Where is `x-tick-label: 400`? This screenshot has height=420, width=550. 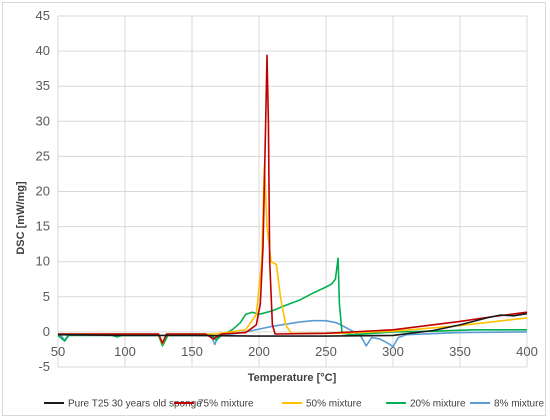
x-tick-label: 400 is located at coordinates (527, 351).